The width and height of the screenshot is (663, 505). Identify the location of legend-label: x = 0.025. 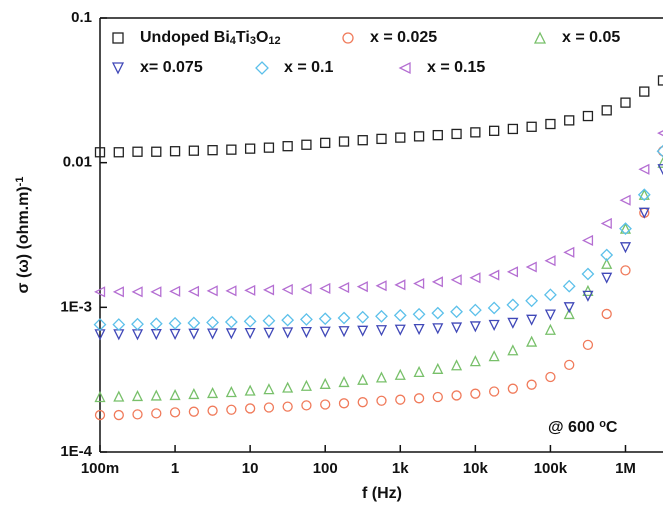
(403, 37).